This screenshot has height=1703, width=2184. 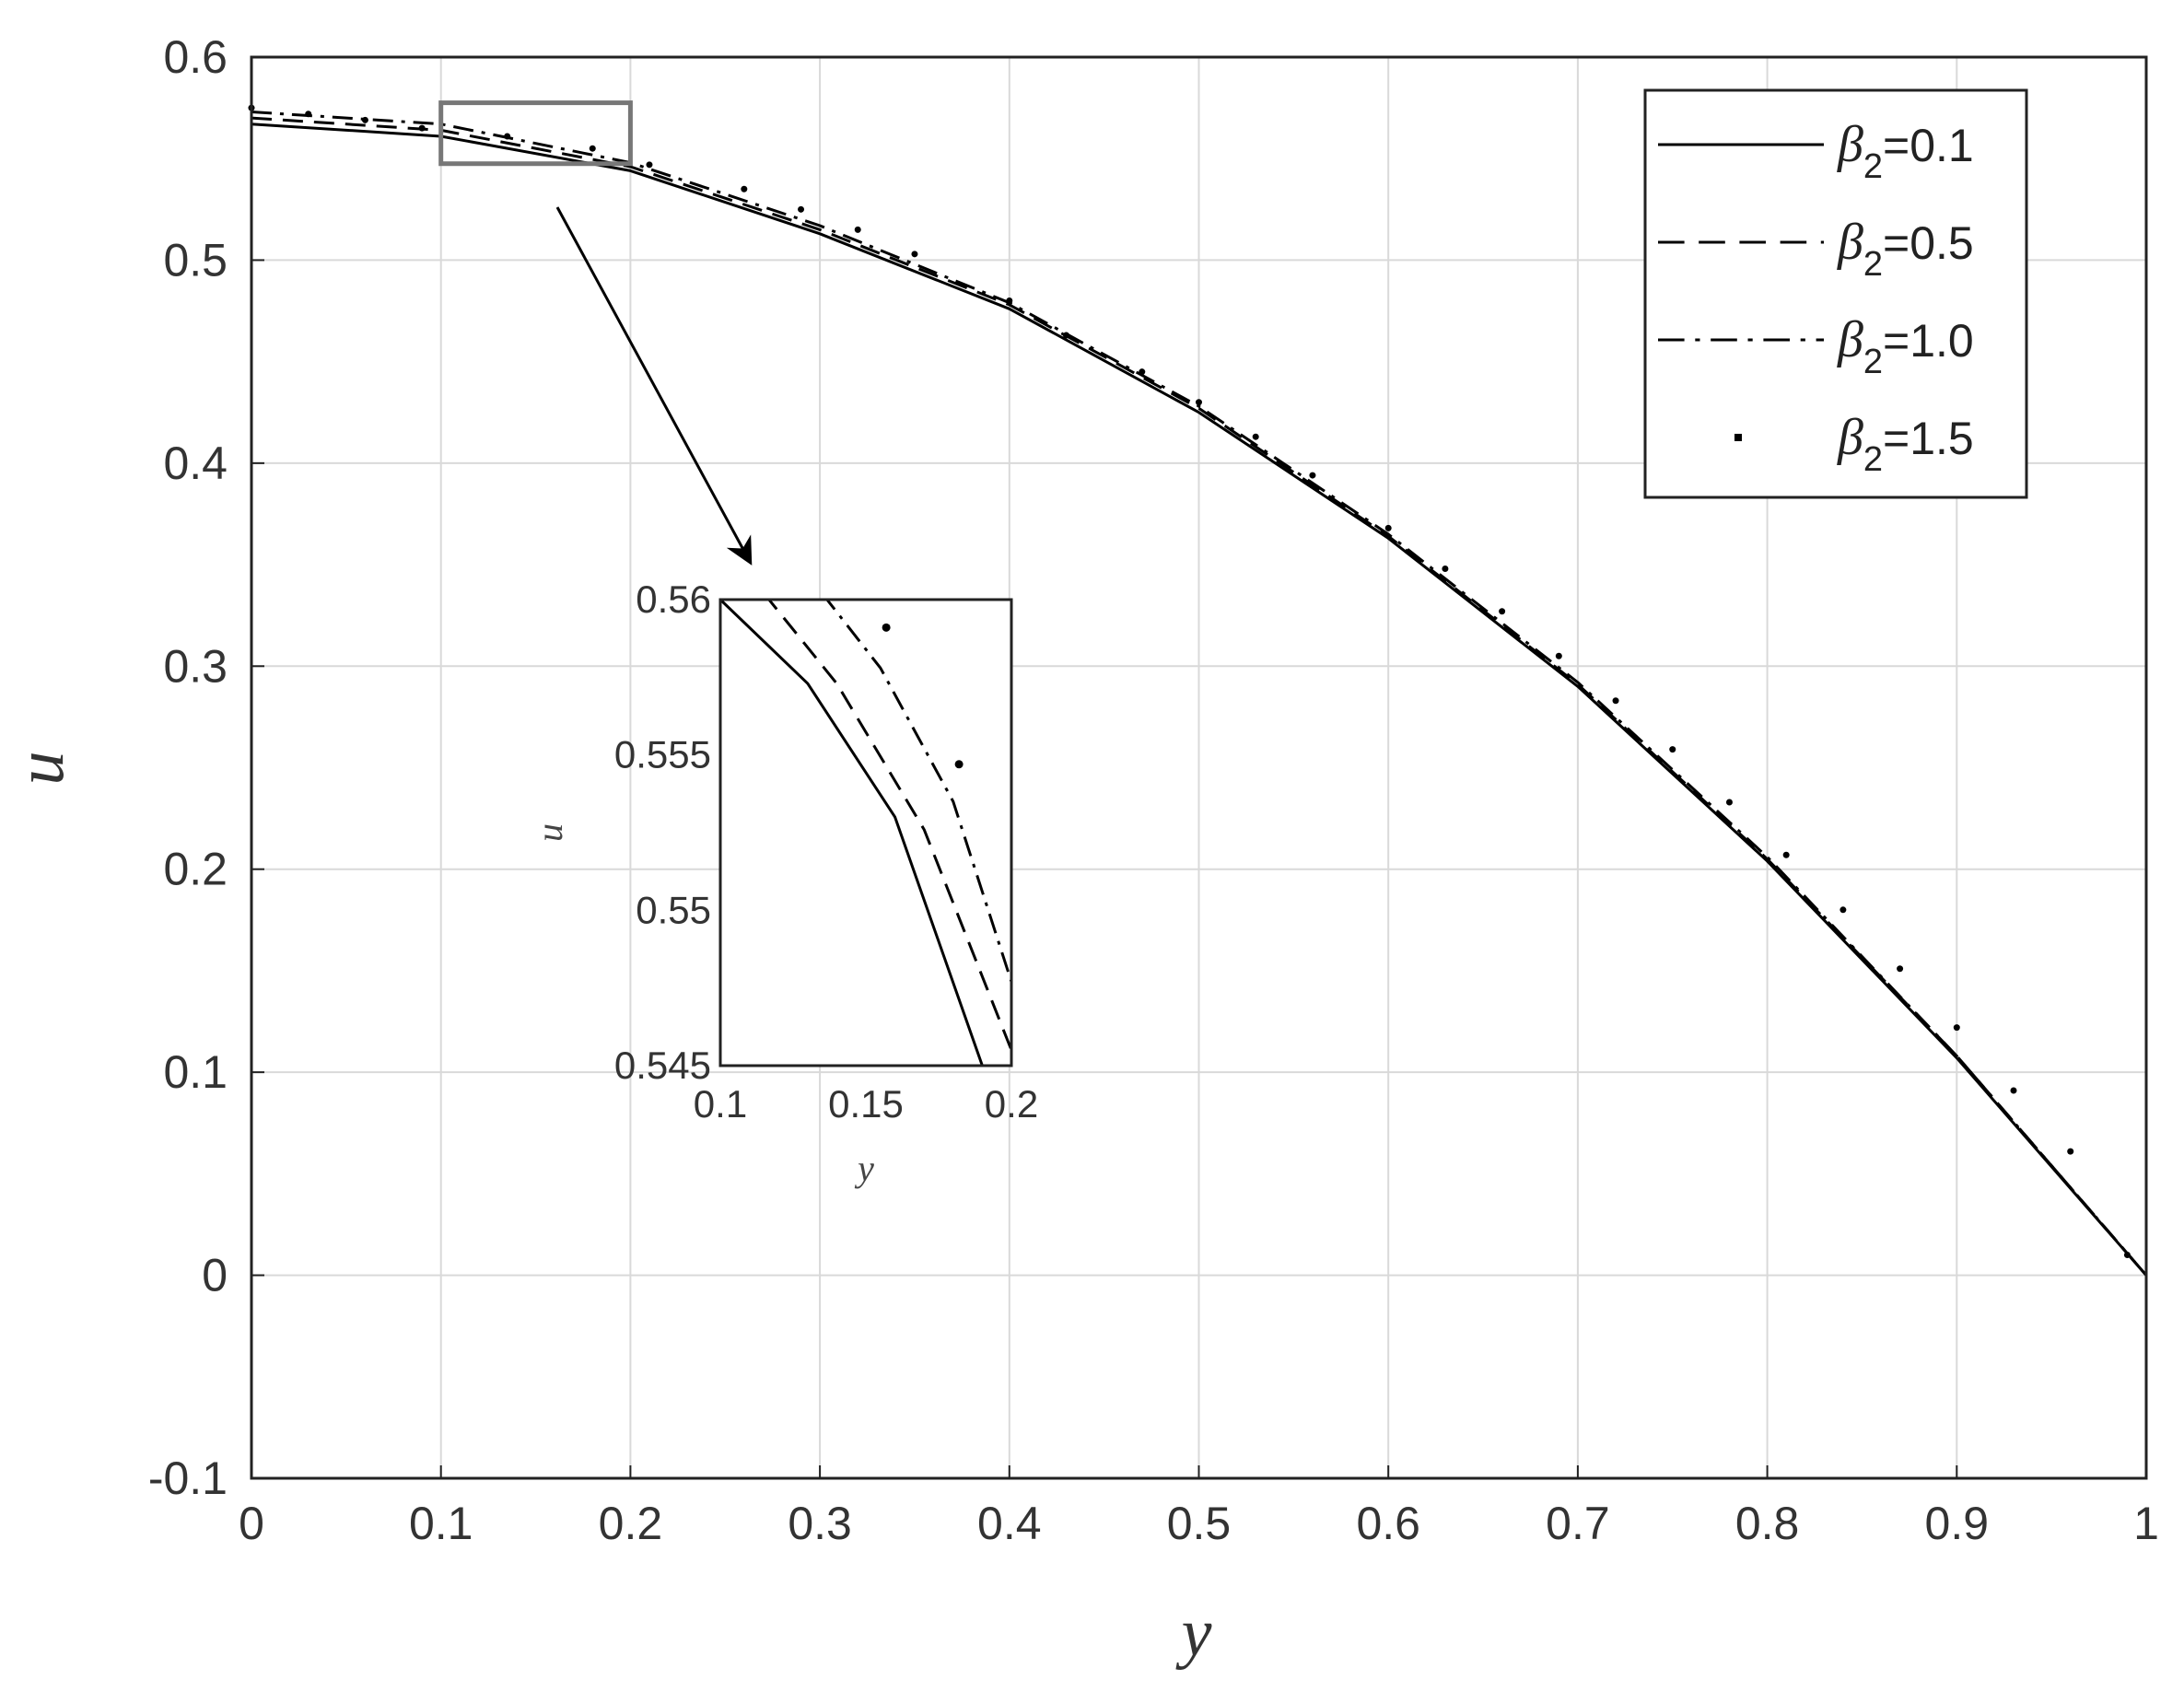 I want to click on y-tick-label: 0.1, so click(x=195, y=1072).